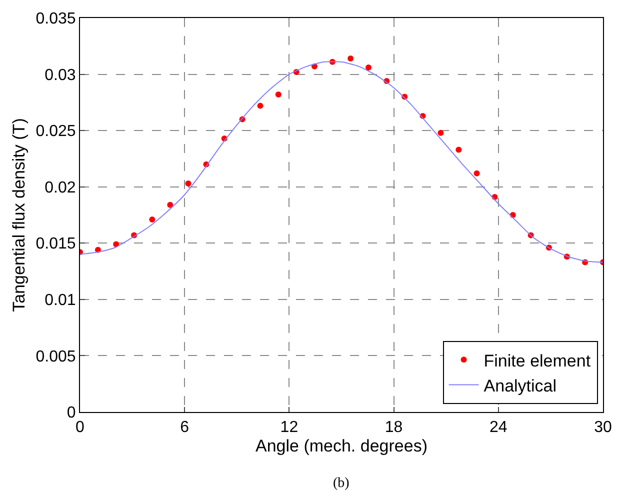 The image size is (628, 497). I want to click on y-tick-label: 0.03, so click(60, 75).